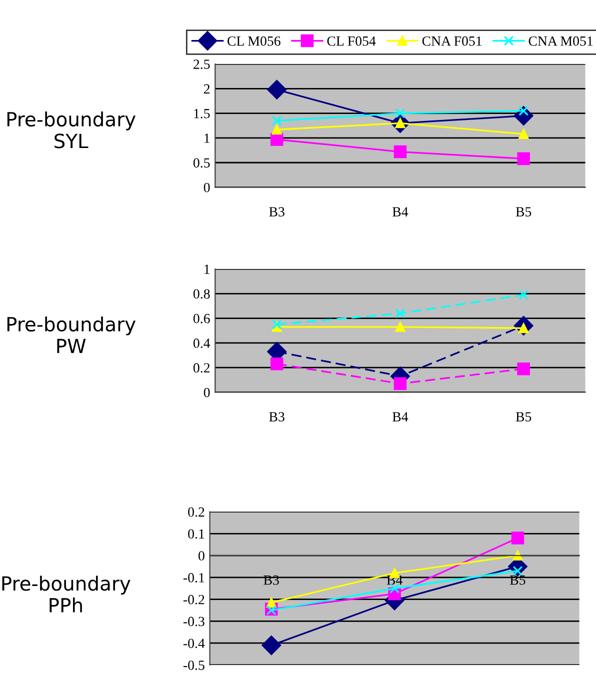 Image resolution: width=596 pixels, height=681 pixels. Describe the element at coordinates (207, 89) in the screenshot. I see `y-tick-label: 2` at that location.